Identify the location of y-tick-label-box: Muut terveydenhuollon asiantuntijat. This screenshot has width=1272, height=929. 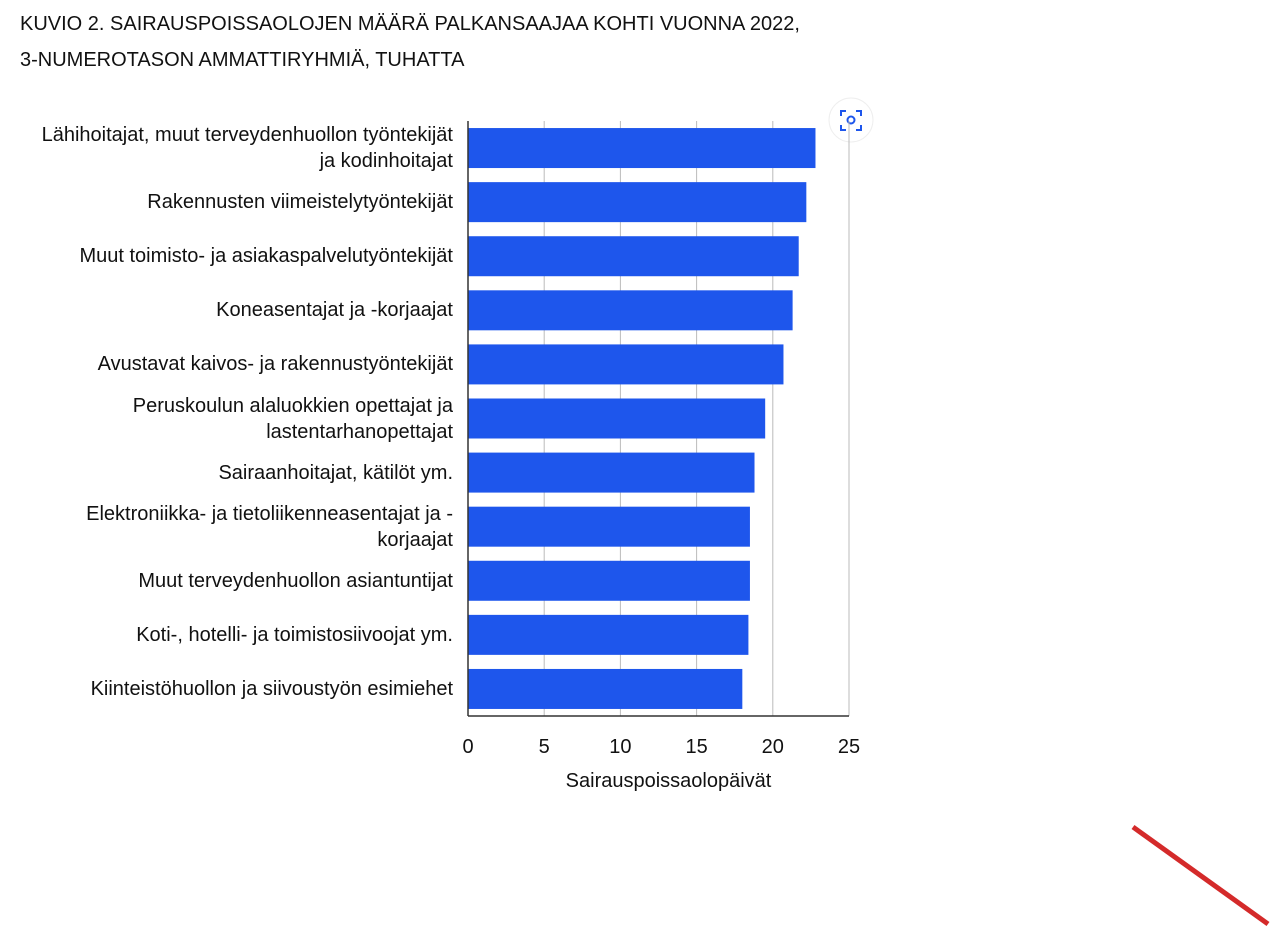
(236, 581).